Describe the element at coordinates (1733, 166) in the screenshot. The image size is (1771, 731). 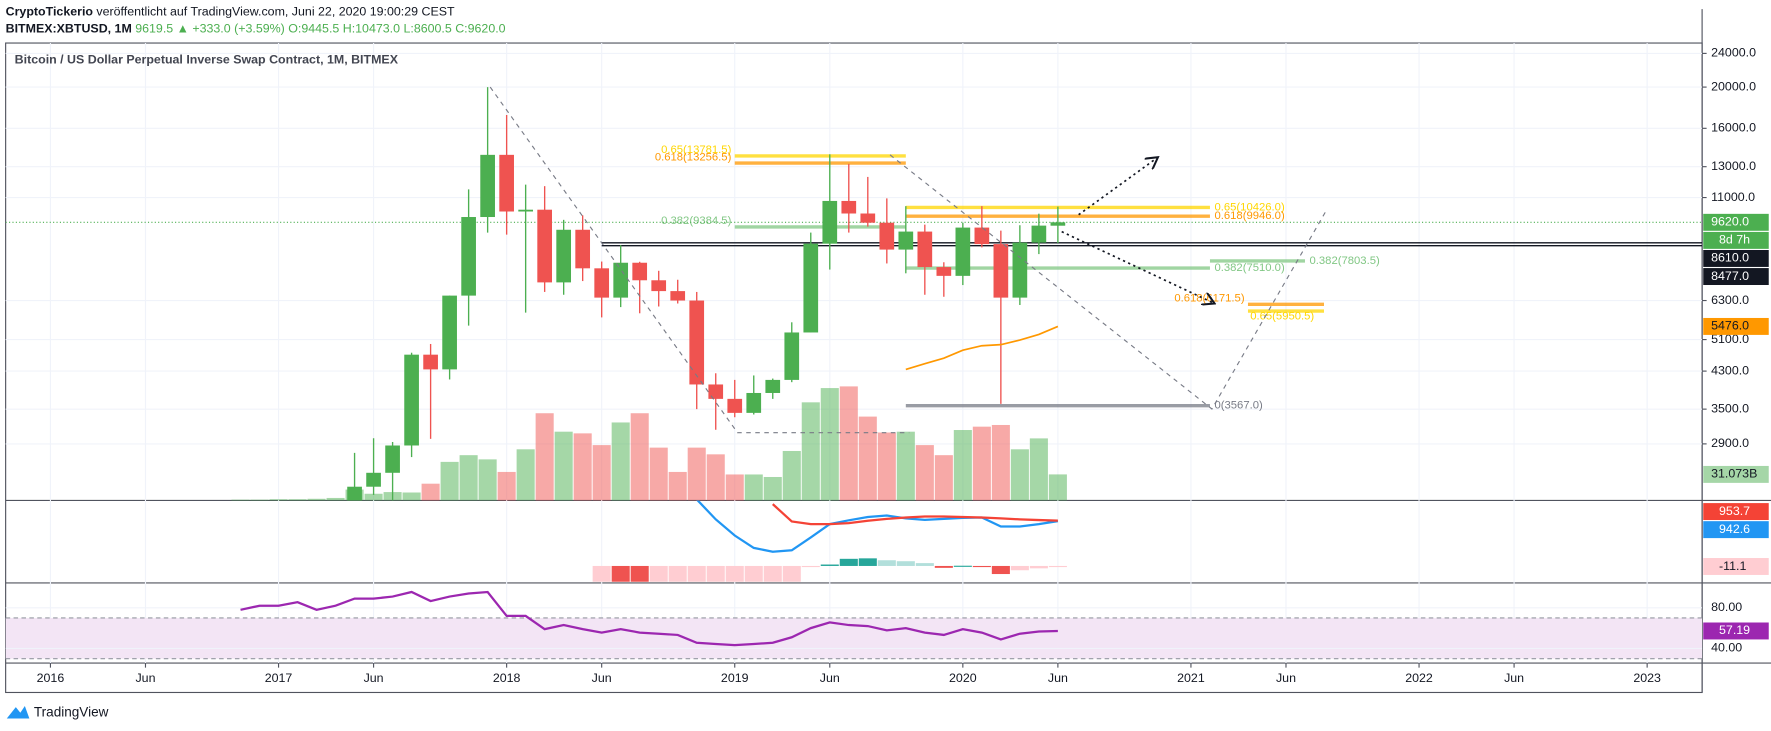
I see `y-tick-label: 13000.0` at that location.